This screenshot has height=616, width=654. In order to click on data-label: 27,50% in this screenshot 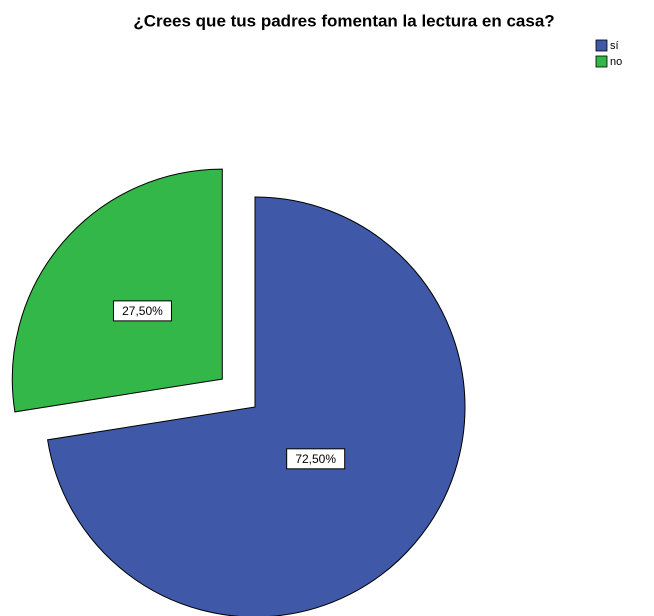, I will do `click(142, 311)`.